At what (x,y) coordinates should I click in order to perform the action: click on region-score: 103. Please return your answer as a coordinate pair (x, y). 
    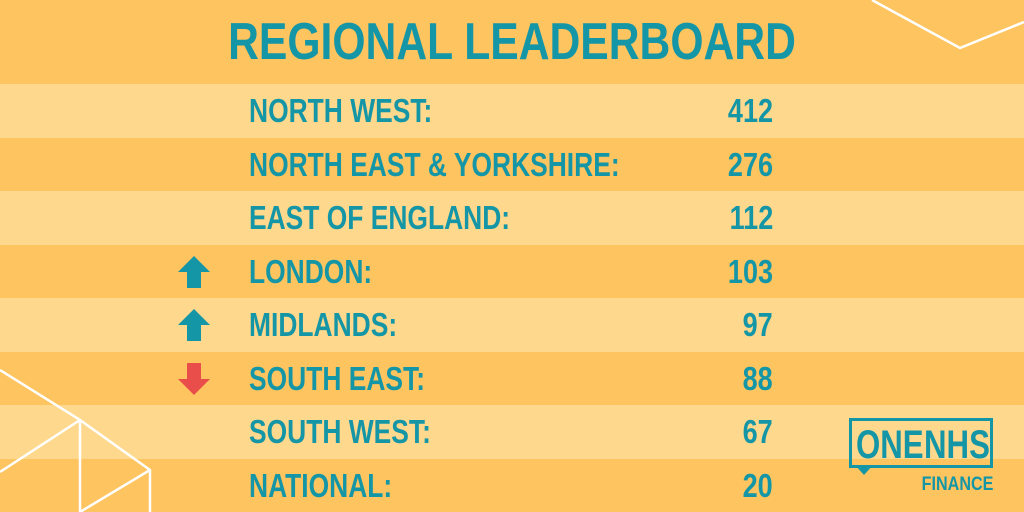
    Looking at the image, I should click on (750, 271).